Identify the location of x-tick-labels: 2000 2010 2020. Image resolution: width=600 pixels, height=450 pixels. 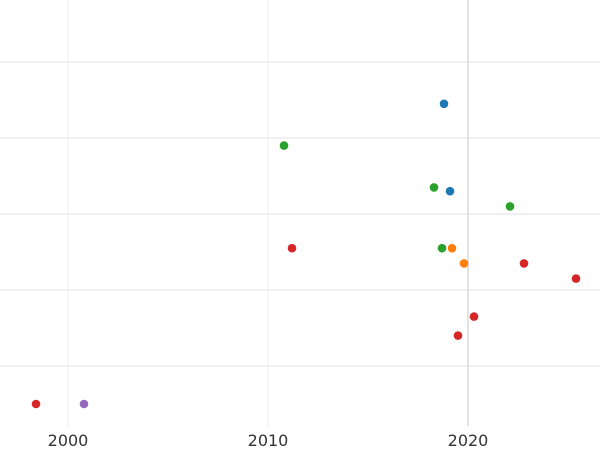
(268, 440).